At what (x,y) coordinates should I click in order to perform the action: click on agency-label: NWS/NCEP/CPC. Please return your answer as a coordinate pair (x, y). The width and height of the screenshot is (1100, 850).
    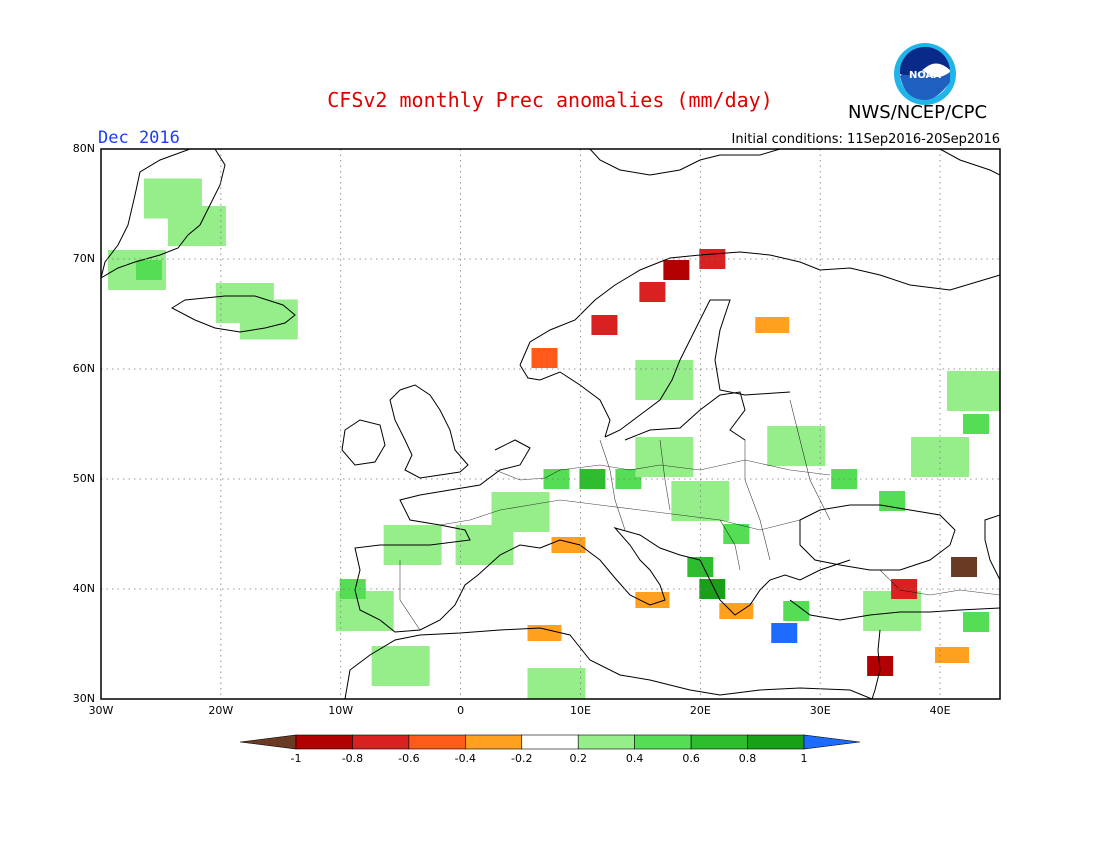
    Looking at the image, I should click on (918, 112).